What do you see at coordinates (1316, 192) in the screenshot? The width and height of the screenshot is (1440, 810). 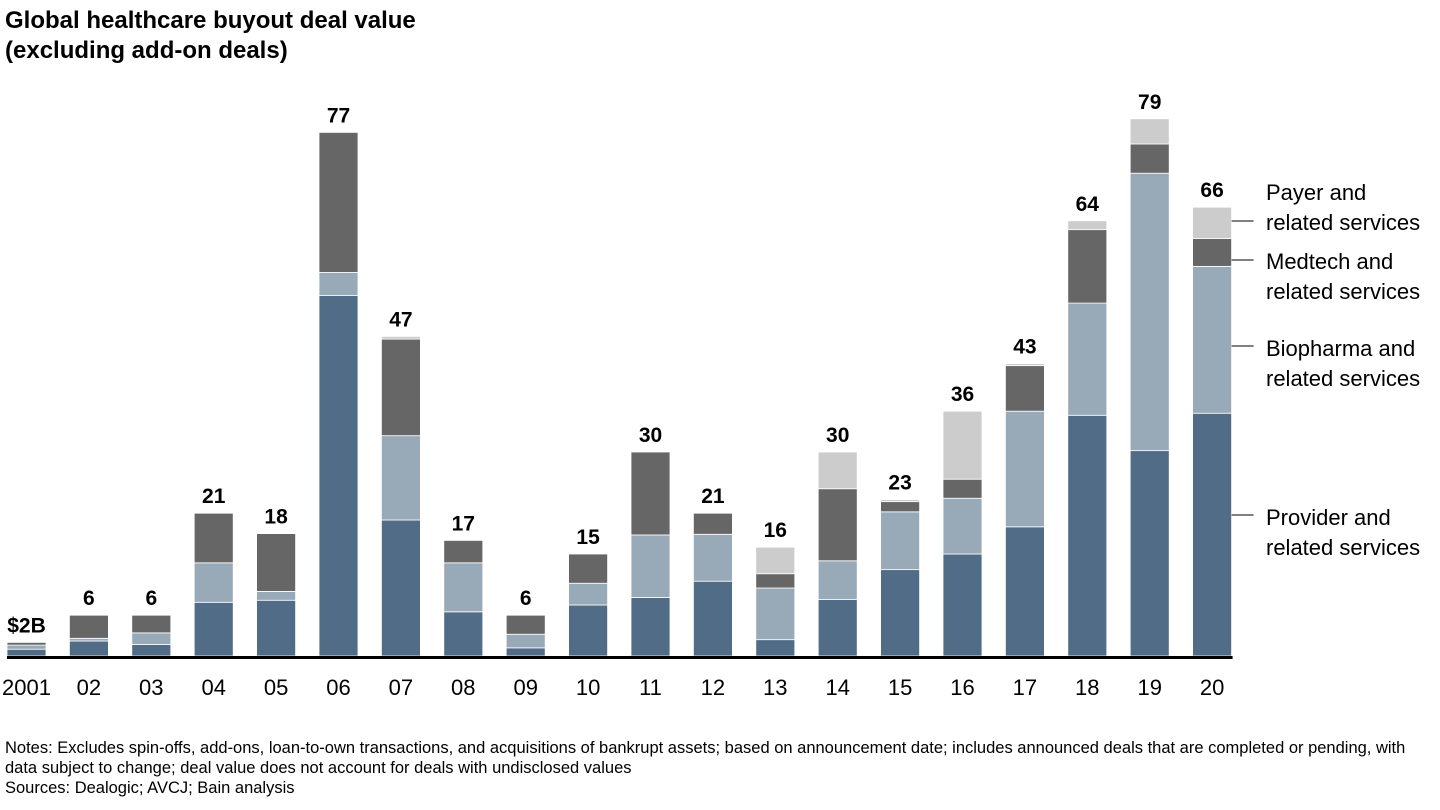 I see `legend-label-line1: Payer and` at bounding box center [1316, 192].